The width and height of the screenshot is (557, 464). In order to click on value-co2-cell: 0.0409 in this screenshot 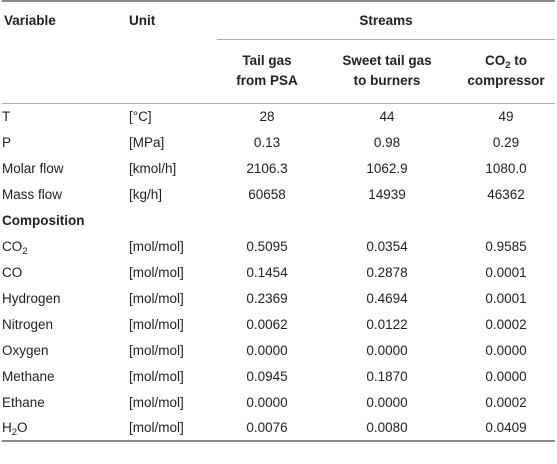, I will do `click(506, 428)`.